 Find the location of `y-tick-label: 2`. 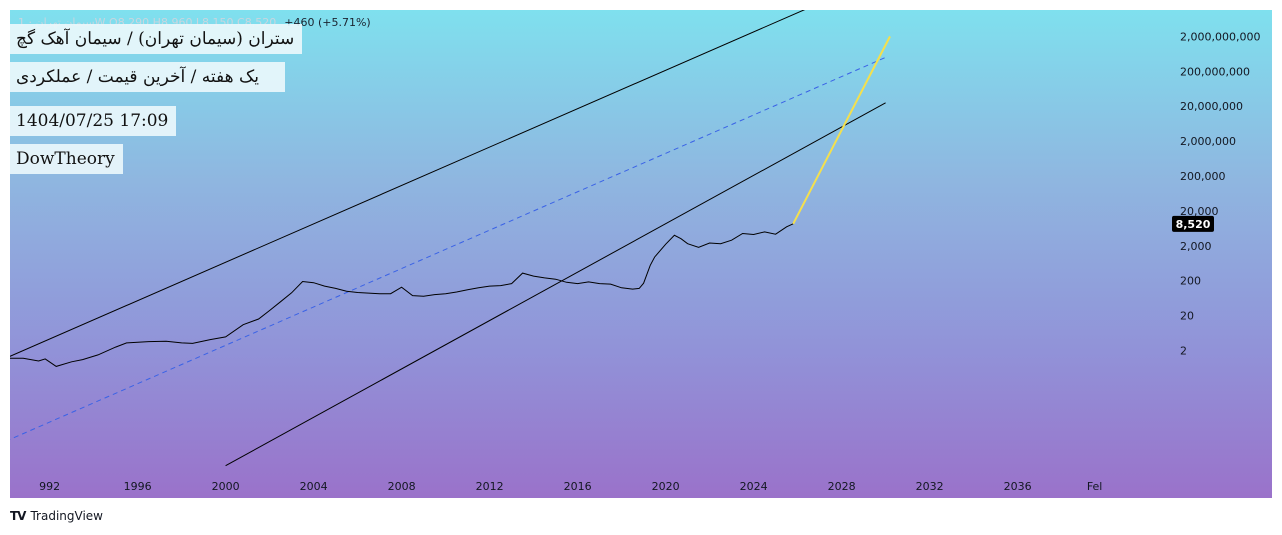

y-tick-label: 2 is located at coordinates (1183, 350).